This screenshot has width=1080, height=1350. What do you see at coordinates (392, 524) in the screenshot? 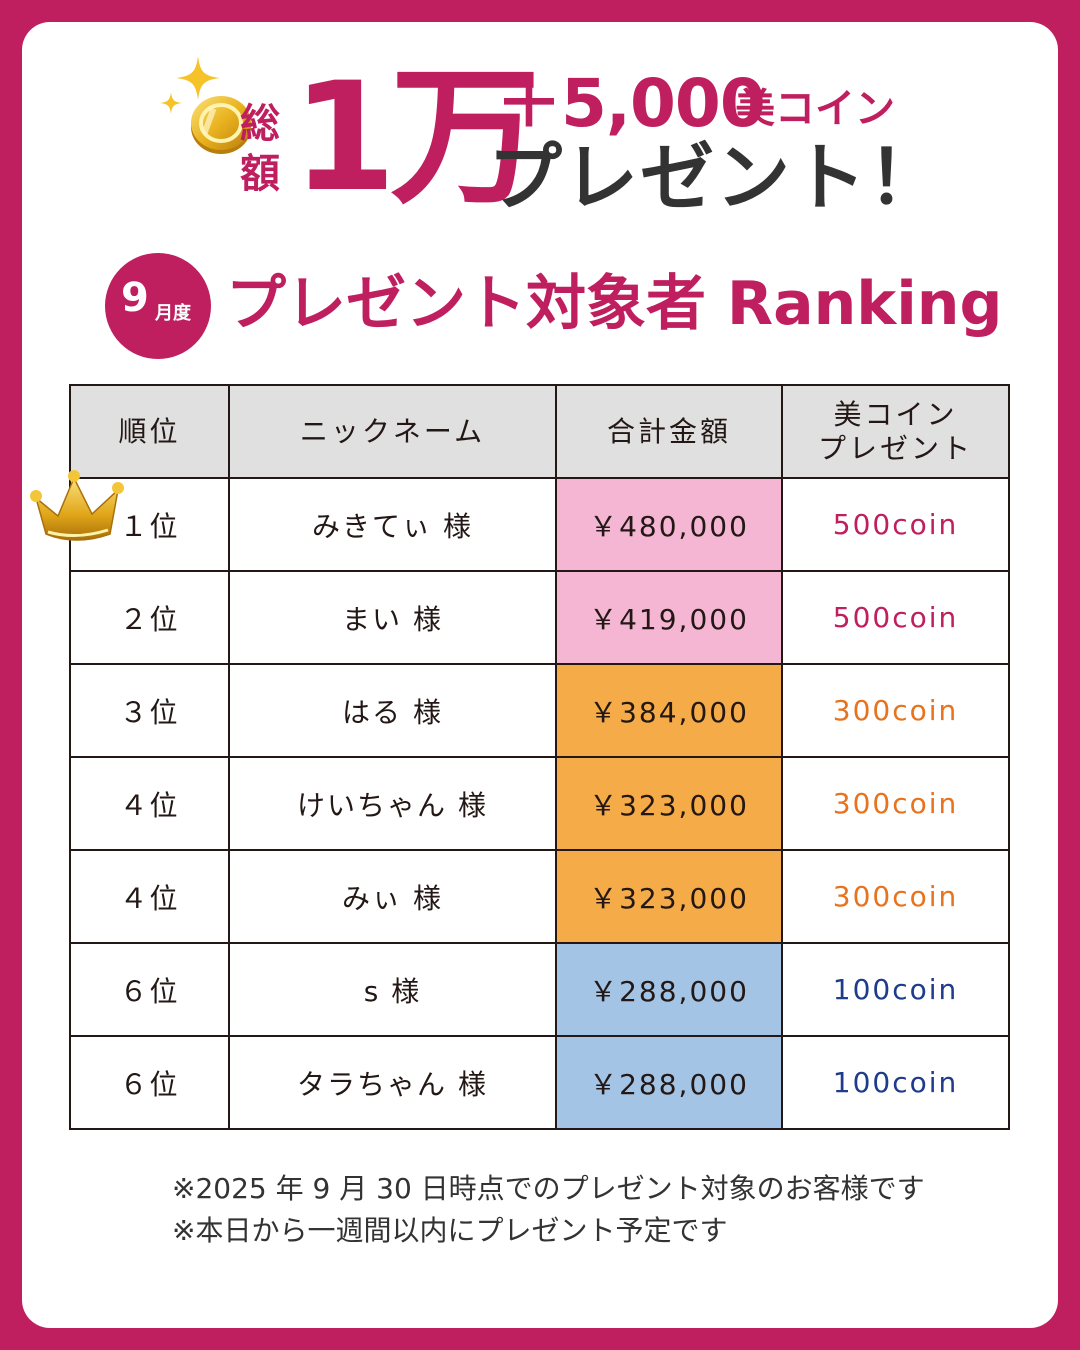
I see `nickname-cell: みきてぃ 様` at bounding box center [392, 524].